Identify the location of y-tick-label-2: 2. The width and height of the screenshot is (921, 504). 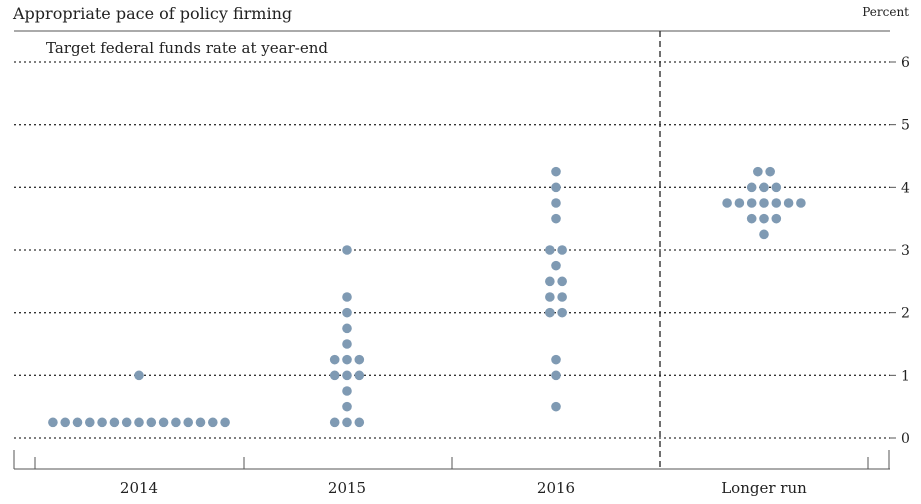
(905, 314).